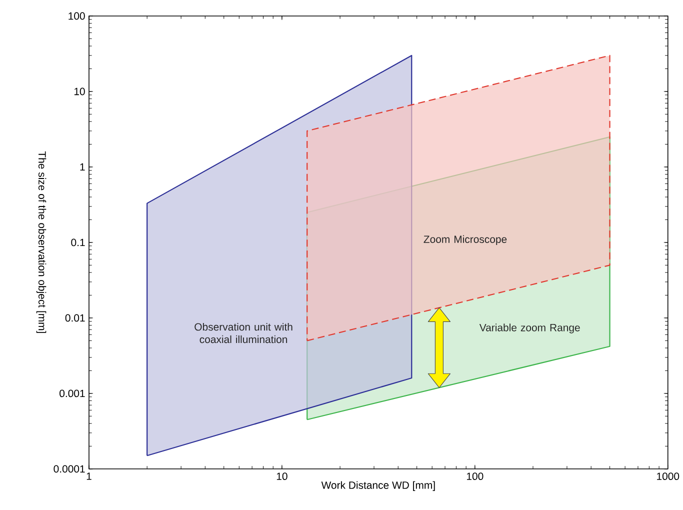 This screenshot has height=510, width=683. What do you see at coordinates (378, 486) in the screenshot?
I see `x-axis-title: Work Distance WD [mm]` at bounding box center [378, 486].